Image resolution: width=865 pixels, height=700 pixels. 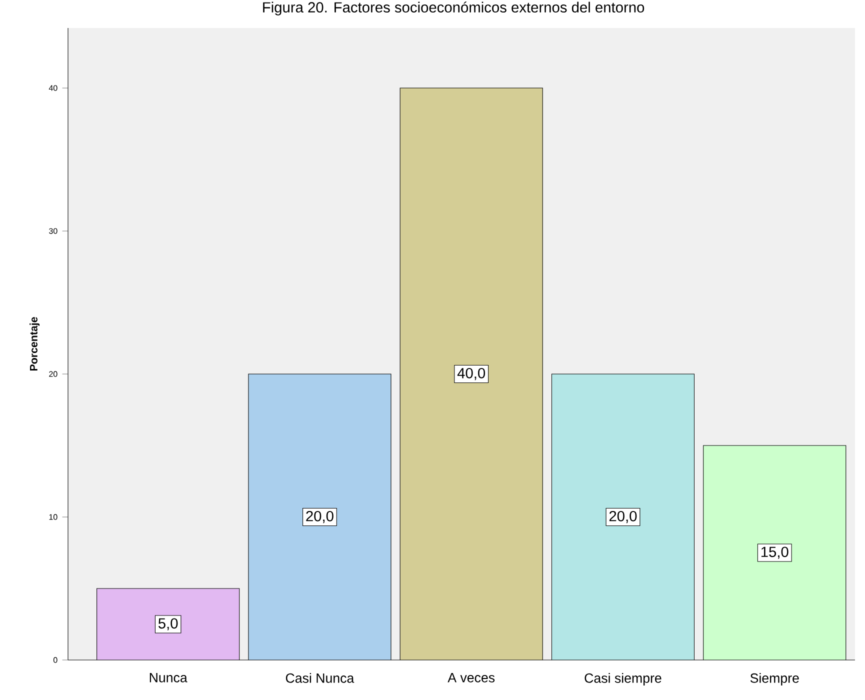 I want to click on y-tick-label: 40, so click(x=53, y=88).